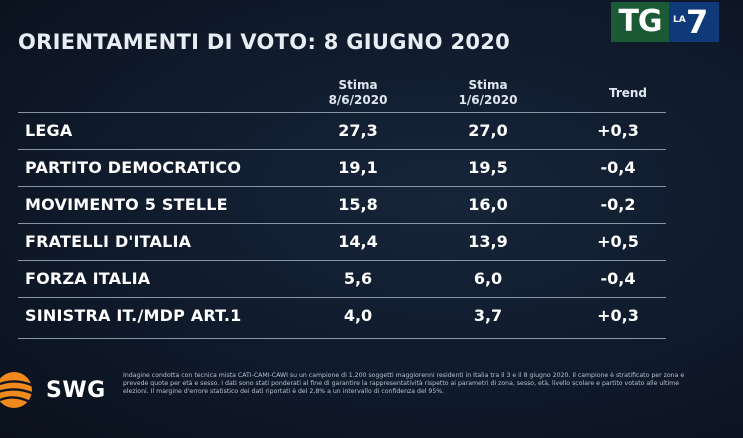  I want to click on table-bottom-divider, so click(342, 338).